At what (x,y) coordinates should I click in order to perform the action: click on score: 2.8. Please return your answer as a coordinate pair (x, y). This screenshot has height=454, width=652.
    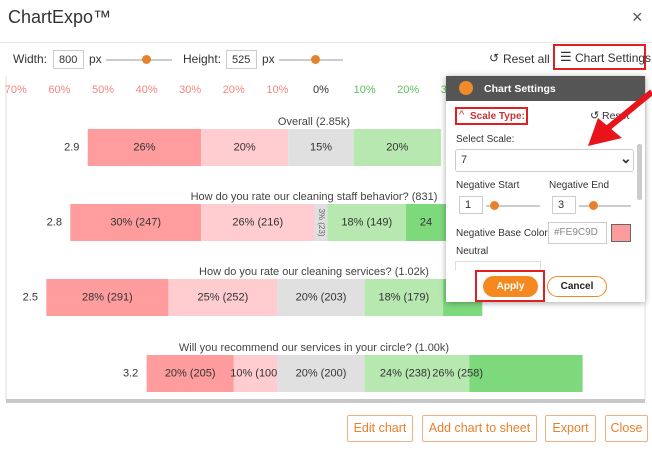
    Looking at the image, I should click on (54, 222).